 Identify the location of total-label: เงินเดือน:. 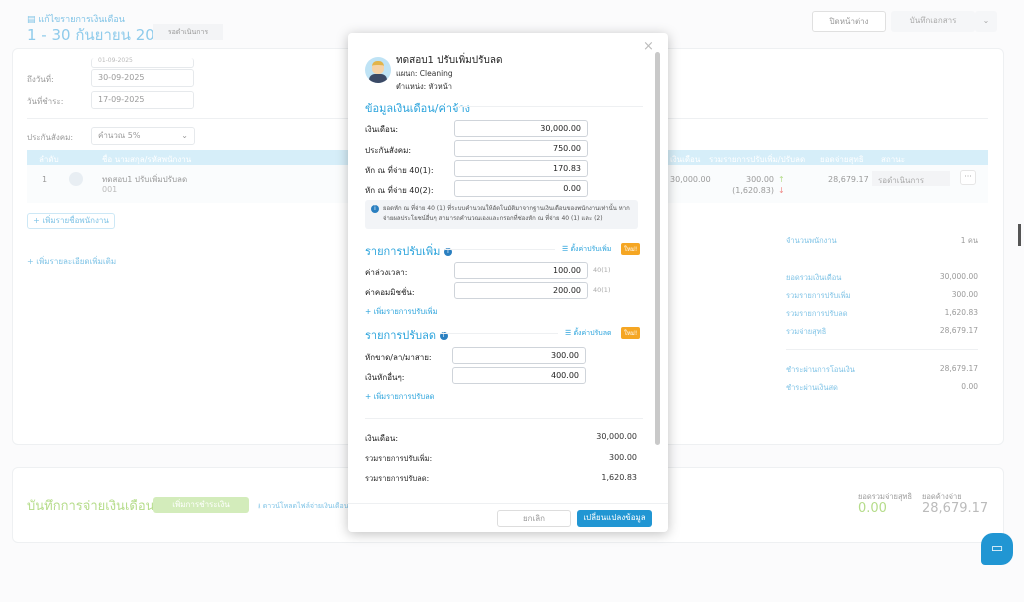
(382, 438).